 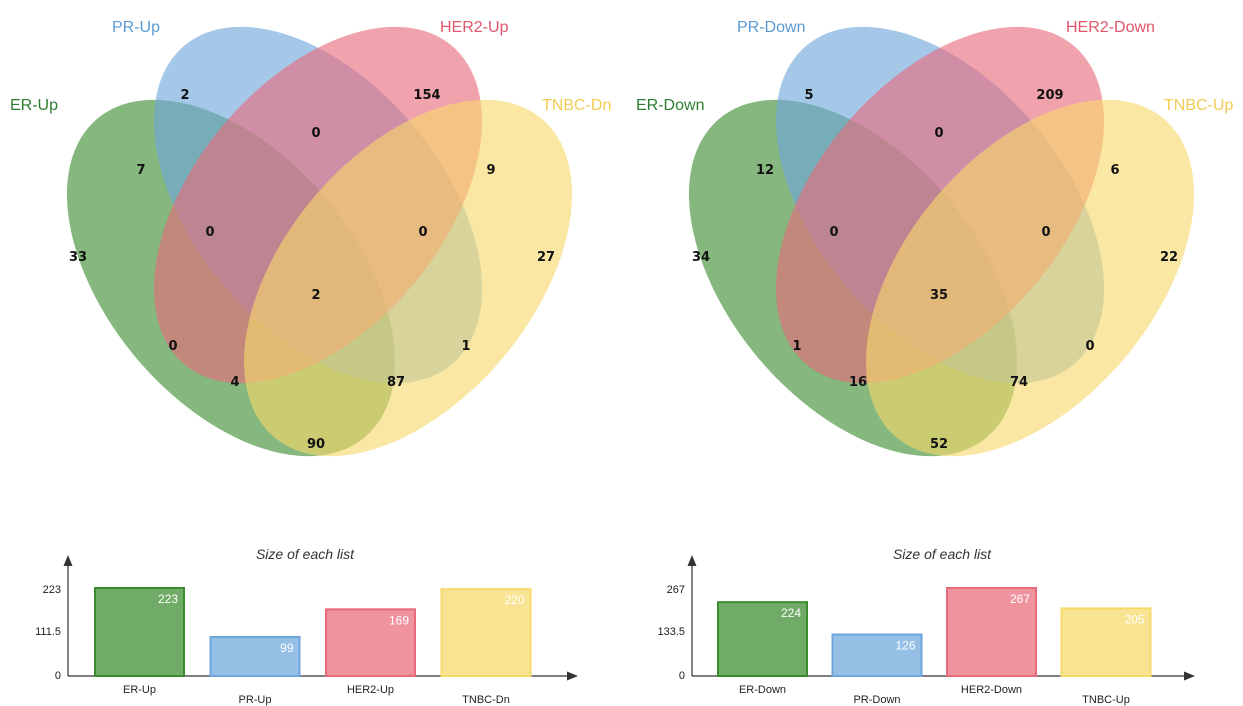 What do you see at coordinates (876, 700) in the screenshot?
I see `category-label: PR-Down` at bounding box center [876, 700].